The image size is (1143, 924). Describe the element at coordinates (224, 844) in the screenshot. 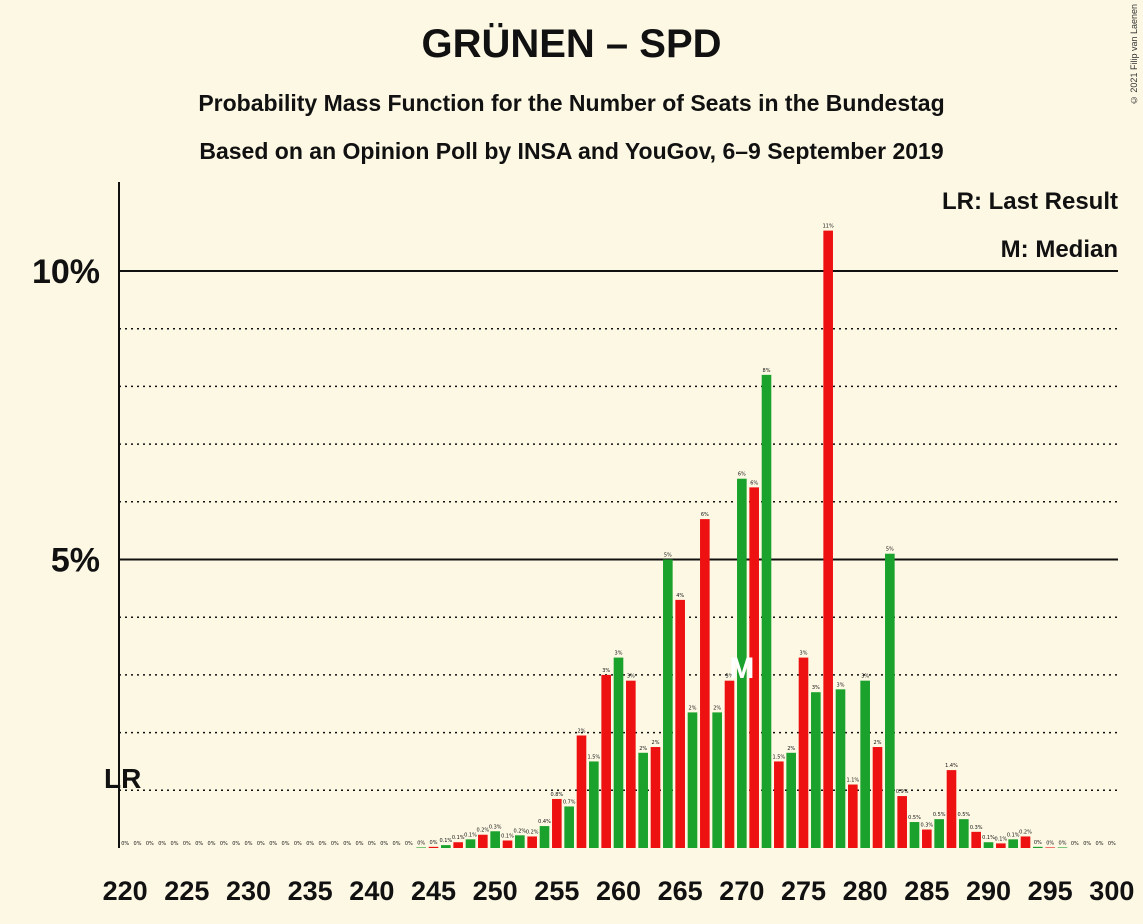

I see `data-label-228: 0%` at that location.